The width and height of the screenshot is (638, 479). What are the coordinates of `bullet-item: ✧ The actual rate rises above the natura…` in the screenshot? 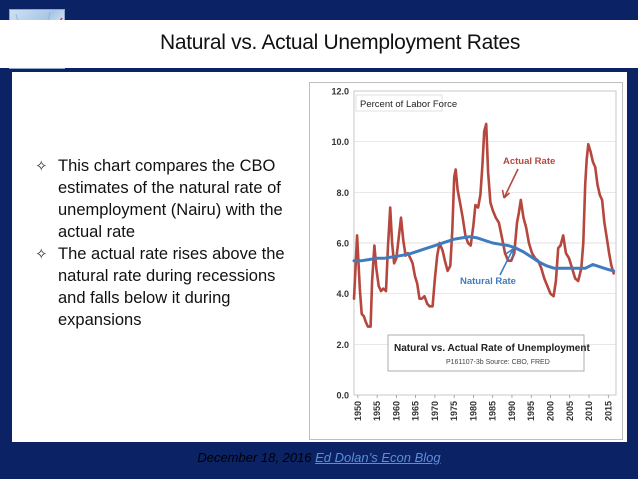 It's located at (167, 287).